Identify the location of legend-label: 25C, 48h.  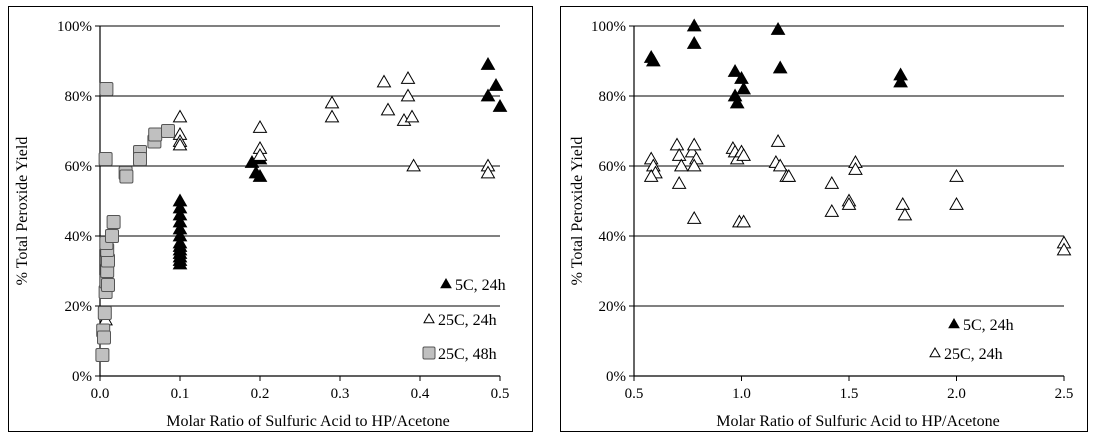
(467, 354).